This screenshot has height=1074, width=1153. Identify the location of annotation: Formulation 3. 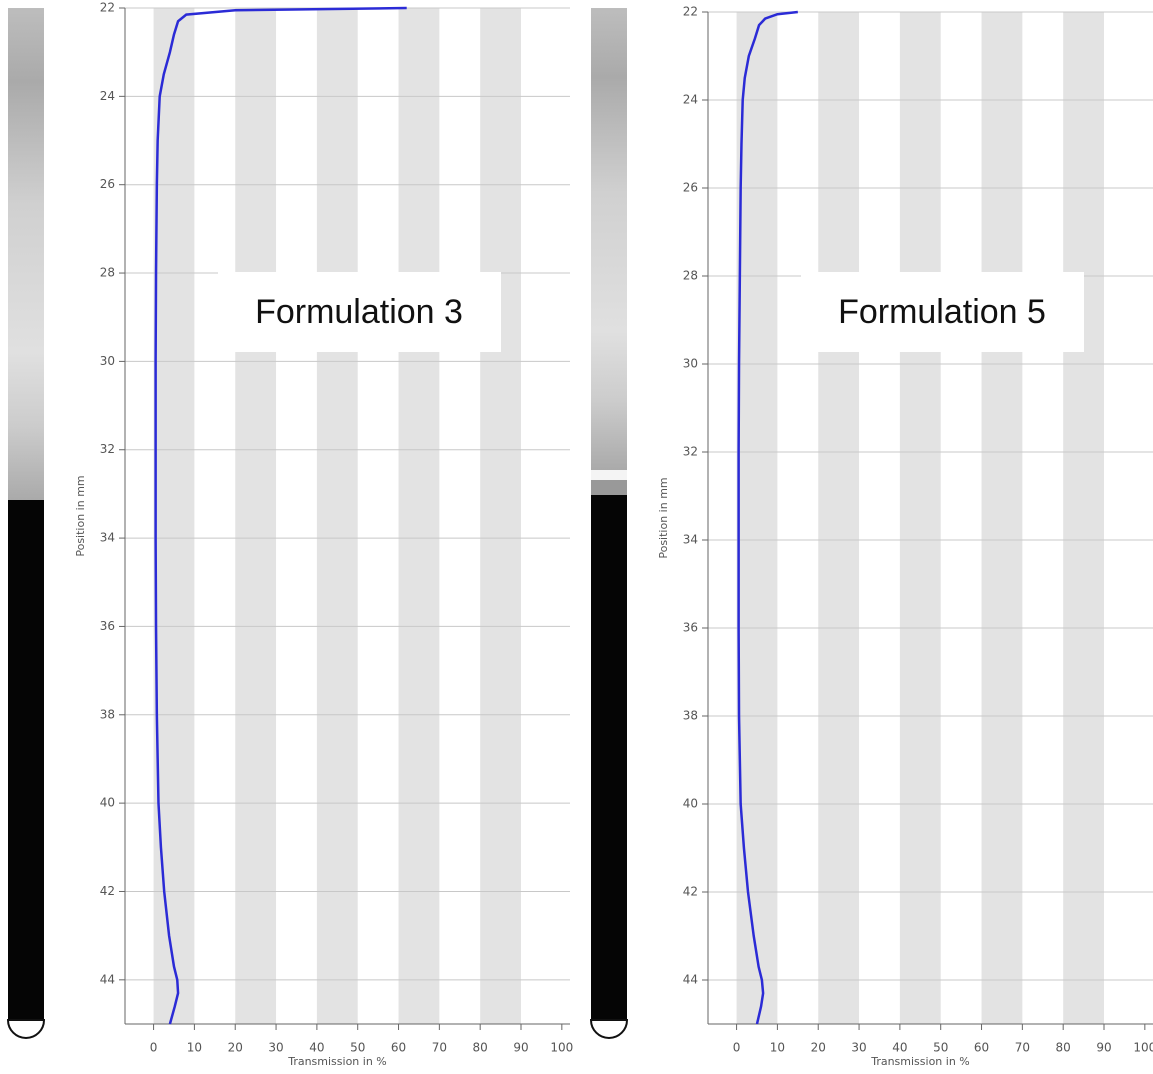
(359, 312).